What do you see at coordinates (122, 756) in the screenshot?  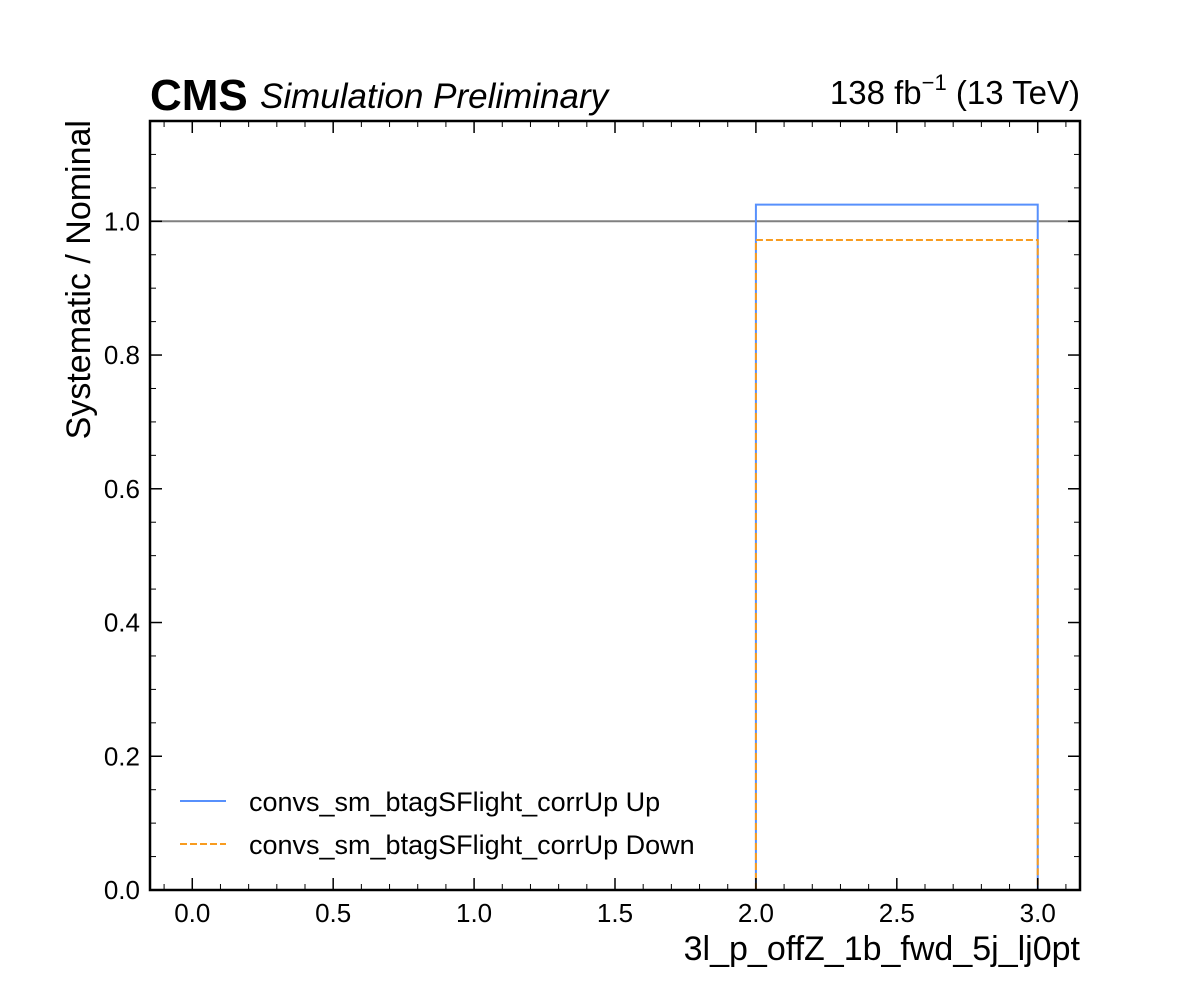 I see `y-tick-label: 0.2` at bounding box center [122, 756].